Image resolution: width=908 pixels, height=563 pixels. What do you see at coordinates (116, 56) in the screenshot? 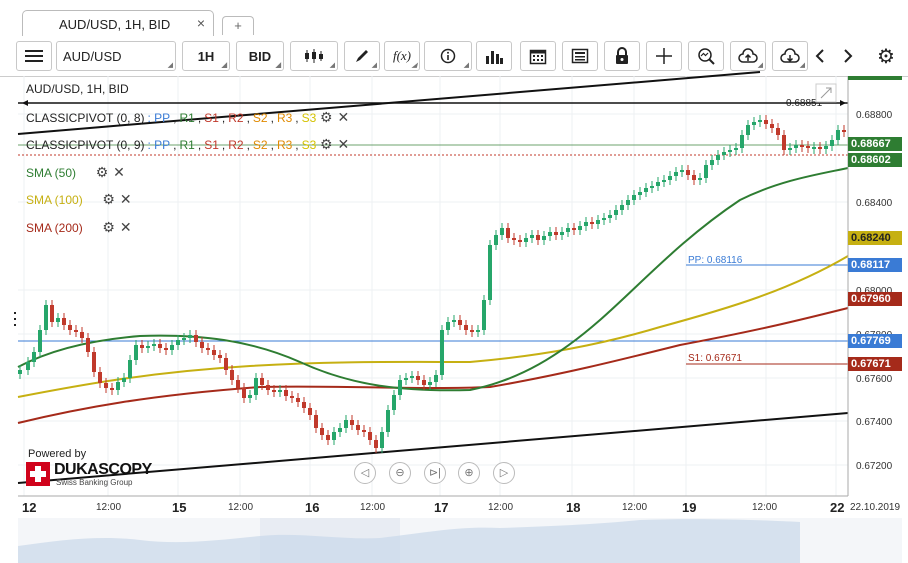
I see `instrument-select: AUD/USD ◢` at bounding box center [116, 56].